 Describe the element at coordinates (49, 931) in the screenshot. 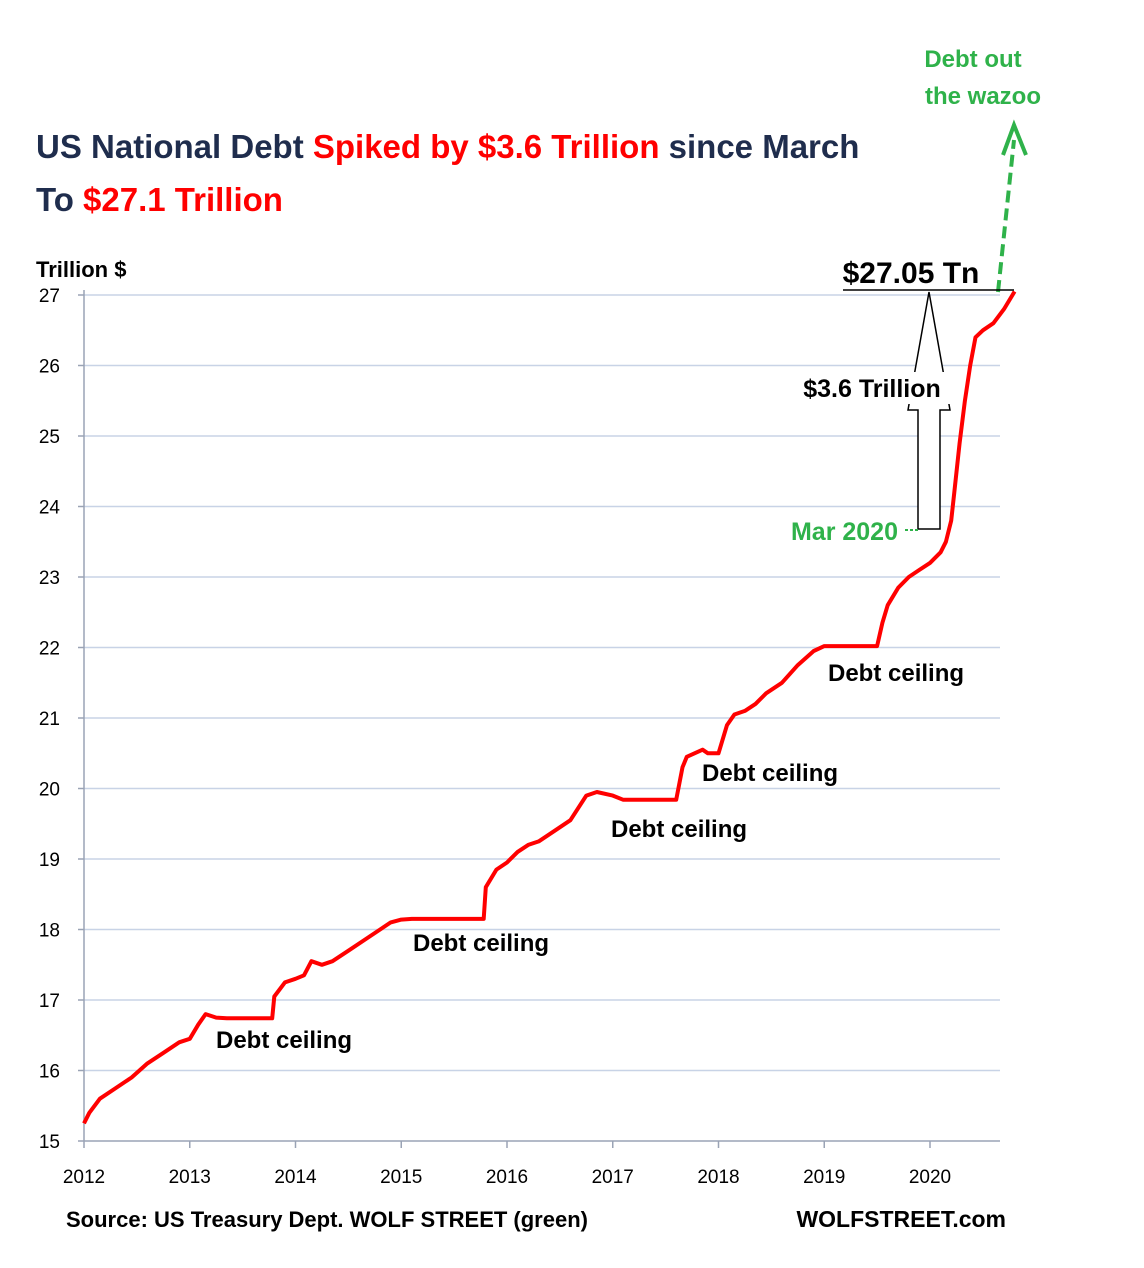

I see `y-tick-label-18: 18` at that location.